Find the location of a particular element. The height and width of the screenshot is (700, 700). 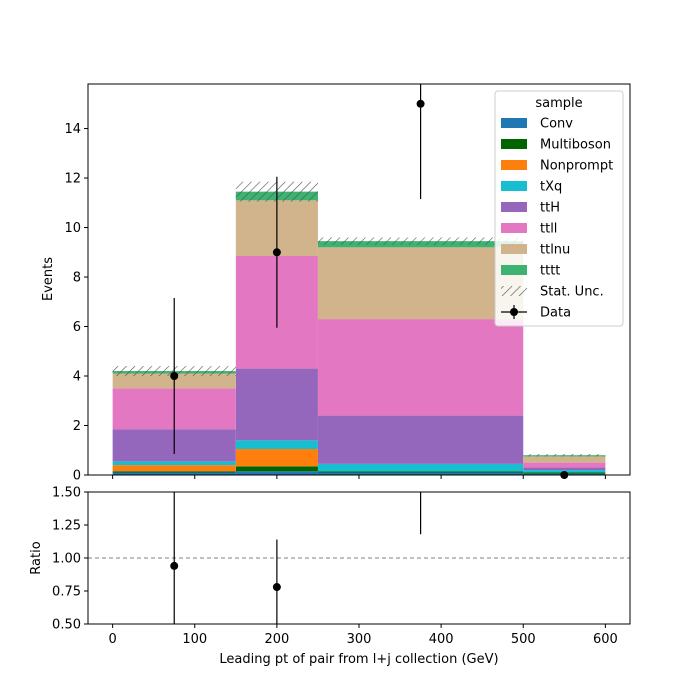

ratio-y-tick-label-4: 1.50 is located at coordinates (66, 493).